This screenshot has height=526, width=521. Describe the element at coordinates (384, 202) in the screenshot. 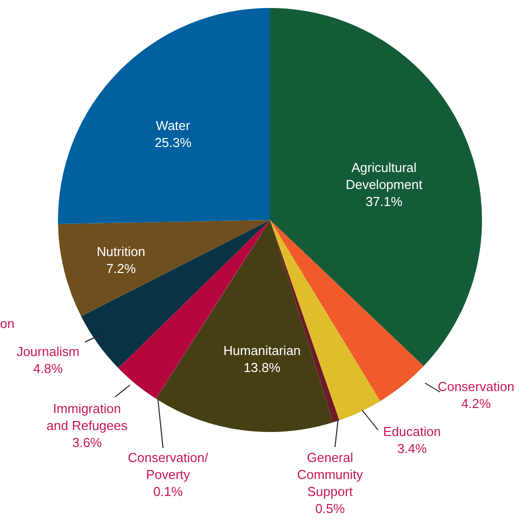

I see `data-label: 37.1%` at that location.